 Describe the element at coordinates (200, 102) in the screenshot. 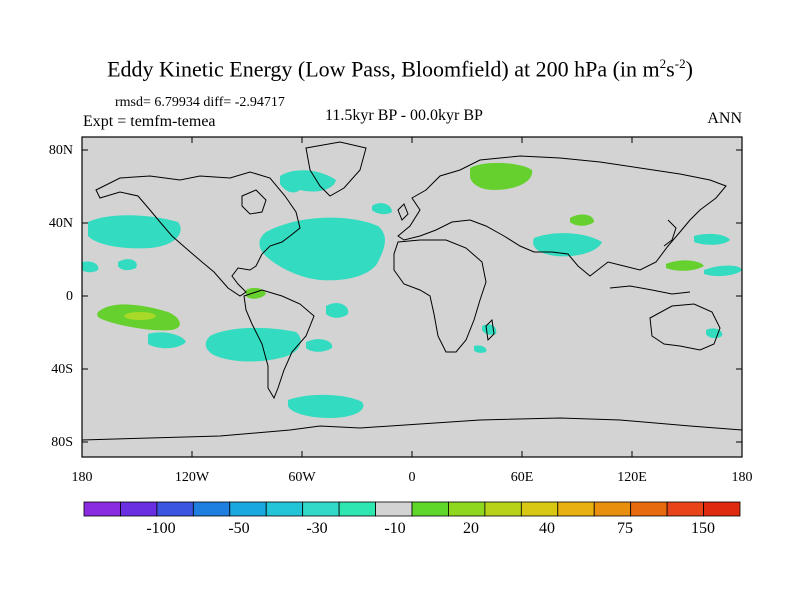

I see `stats-text: rmsd= 6.79934 diff= -2.94717` at that location.